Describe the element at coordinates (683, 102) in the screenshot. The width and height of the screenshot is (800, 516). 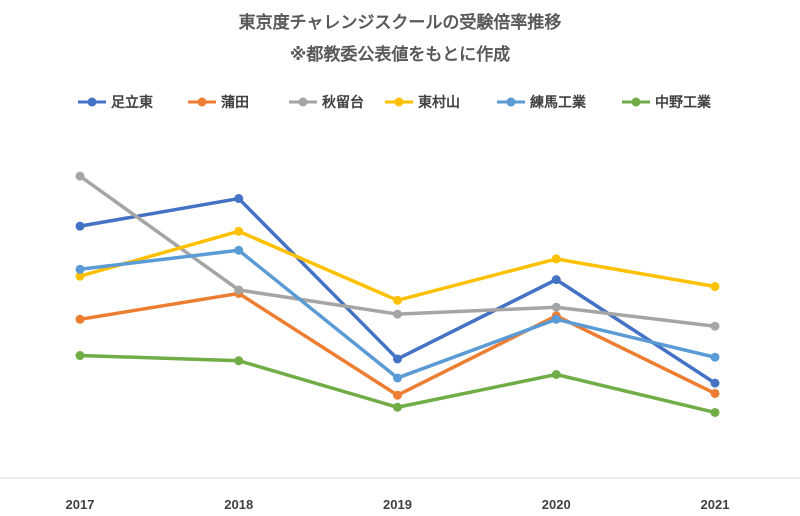
I see `legend-label: 中野工業` at that location.